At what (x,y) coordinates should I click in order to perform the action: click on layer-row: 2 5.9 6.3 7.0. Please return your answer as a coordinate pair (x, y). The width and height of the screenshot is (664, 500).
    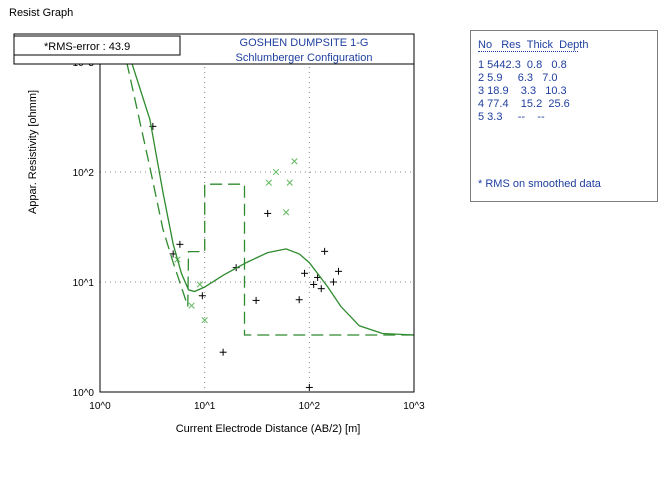
    Looking at the image, I should click on (518, 78).